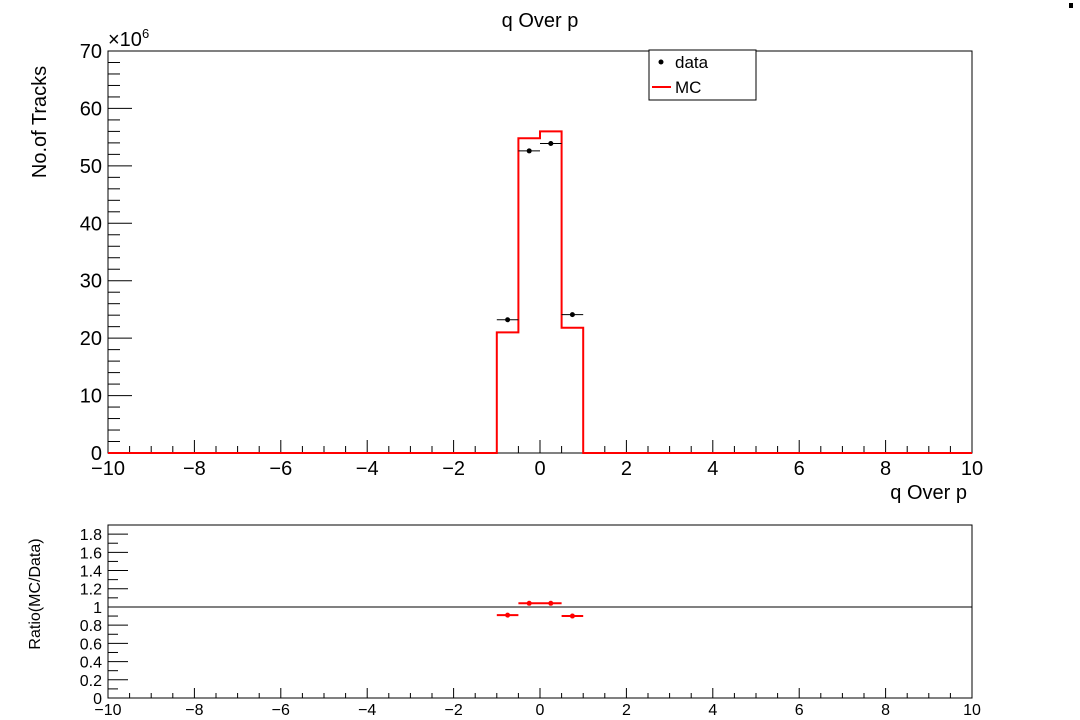 The height and width of the screenshot is (720, 1080). What do you see at coordinates (91, 553) in the screenshot?
I see `y-tick-label: 1.6` at bounding box center [91, 553].